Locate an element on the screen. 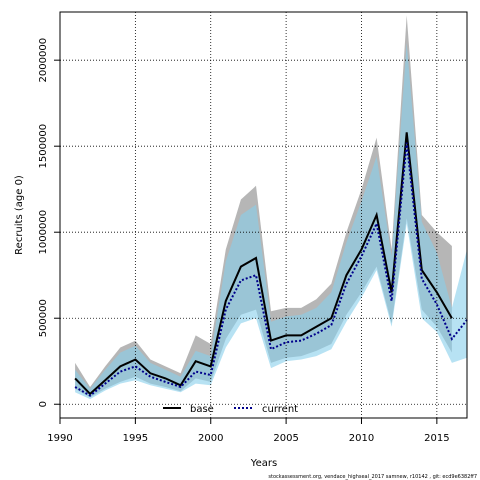 This screenshot has width=480, height=480. x-tick-label: 1995 is located at coordinates (135, 438).